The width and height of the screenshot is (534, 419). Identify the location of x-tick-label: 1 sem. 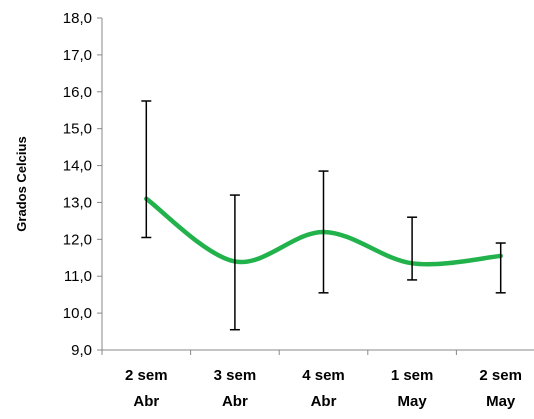
(412, 375).